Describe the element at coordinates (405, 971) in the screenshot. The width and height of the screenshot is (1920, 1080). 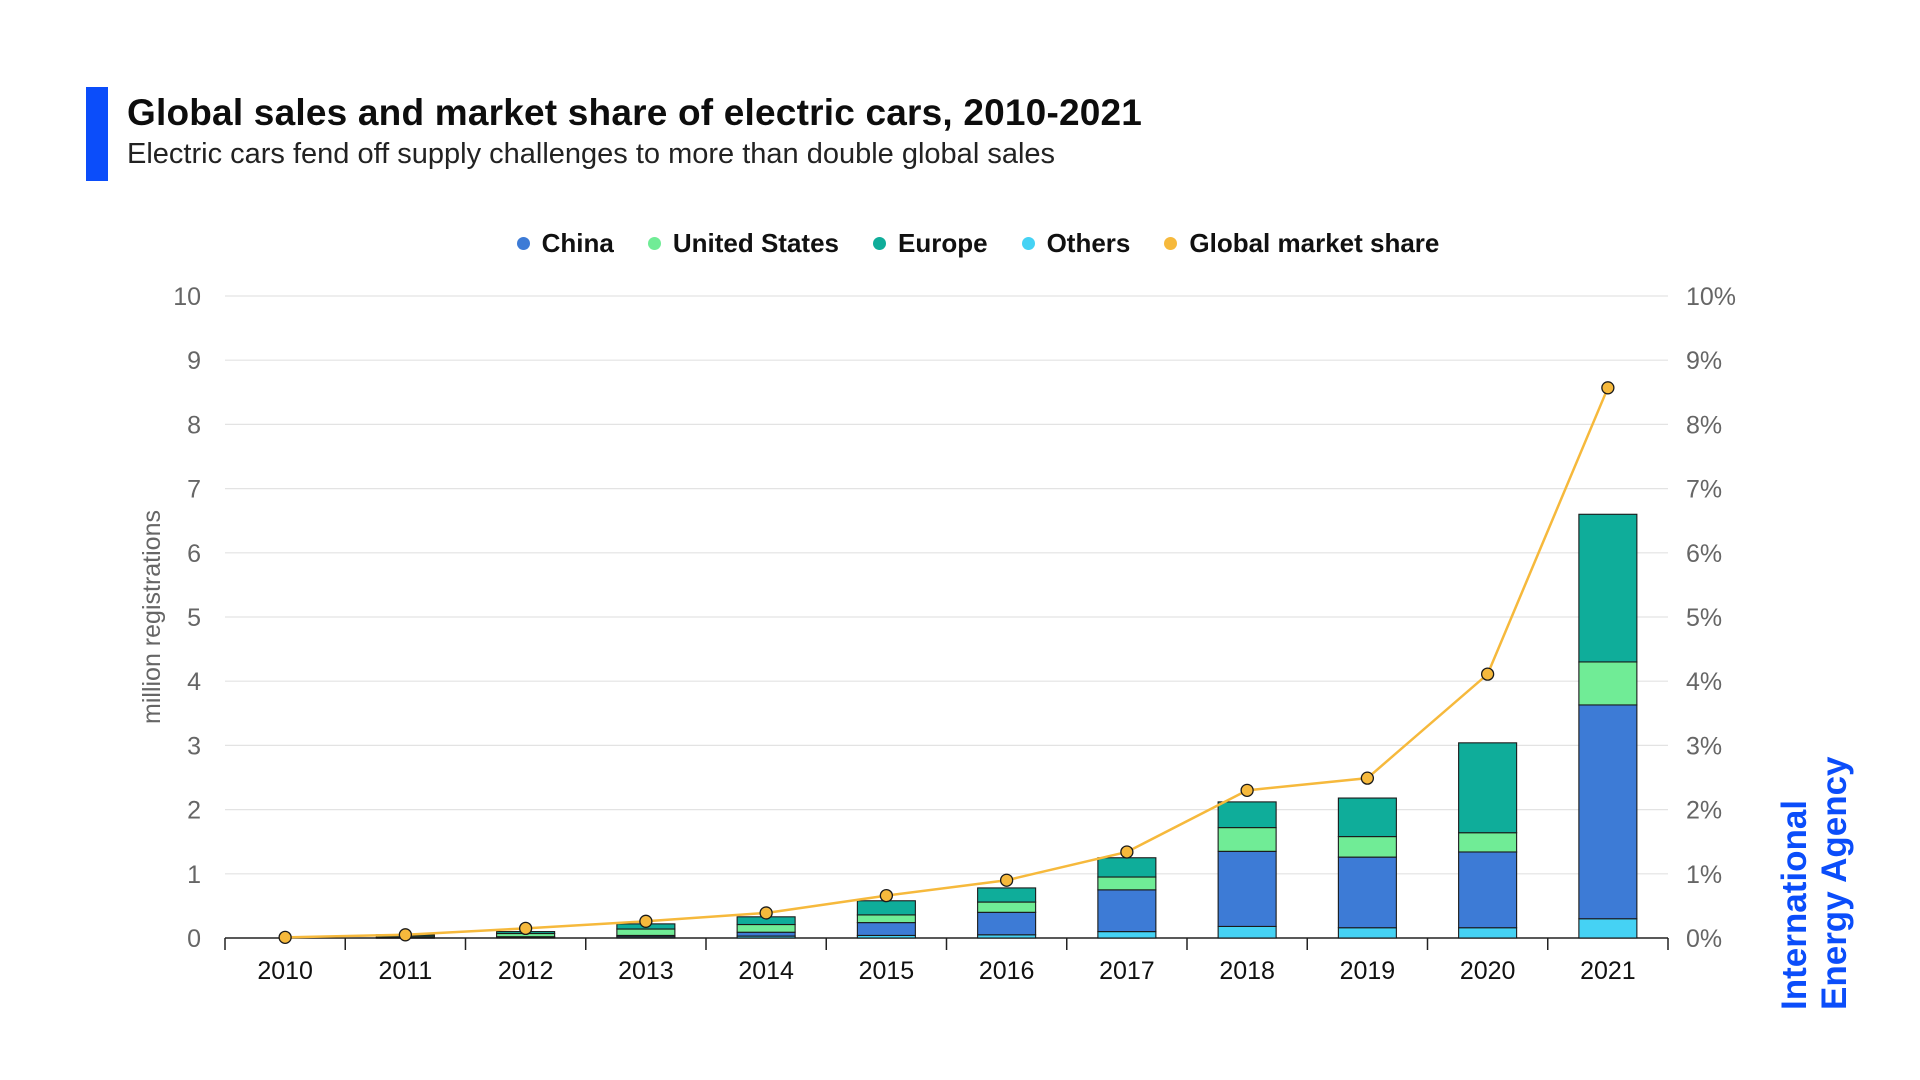
I see `x-tick-label: 2011` at that location.